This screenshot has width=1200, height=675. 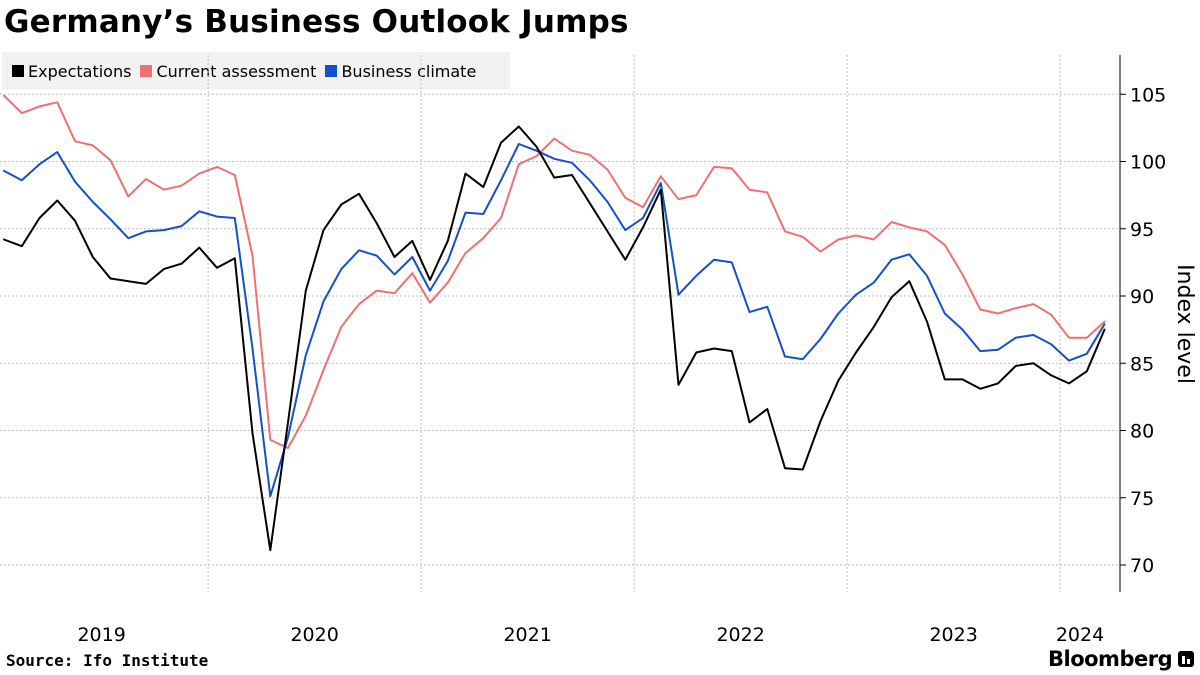 What do you see at coordinates (146, 71) in the screenshot?
I see `legend-swatch-current-assessment` at bounding box center [146, 71].